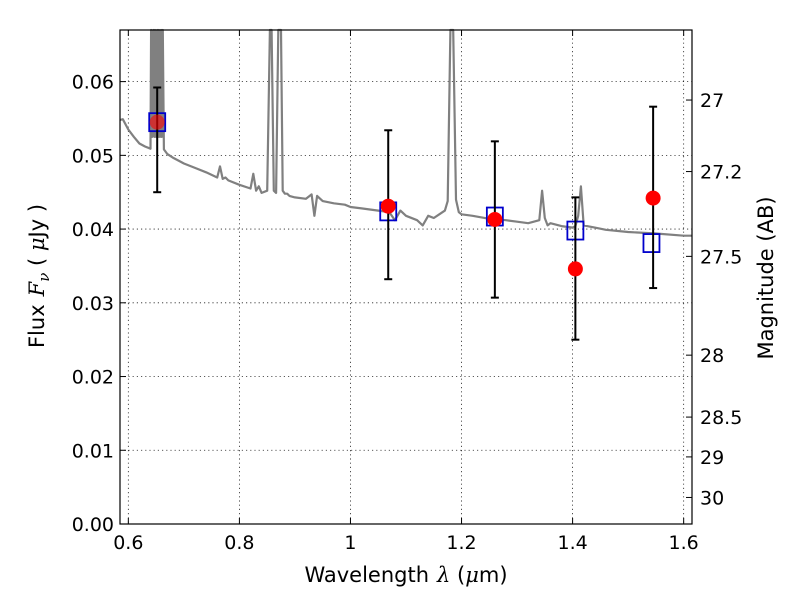 The width and height of the screenshot is (800, 600). I want to click on model-photometry-square, so click(651, 243).